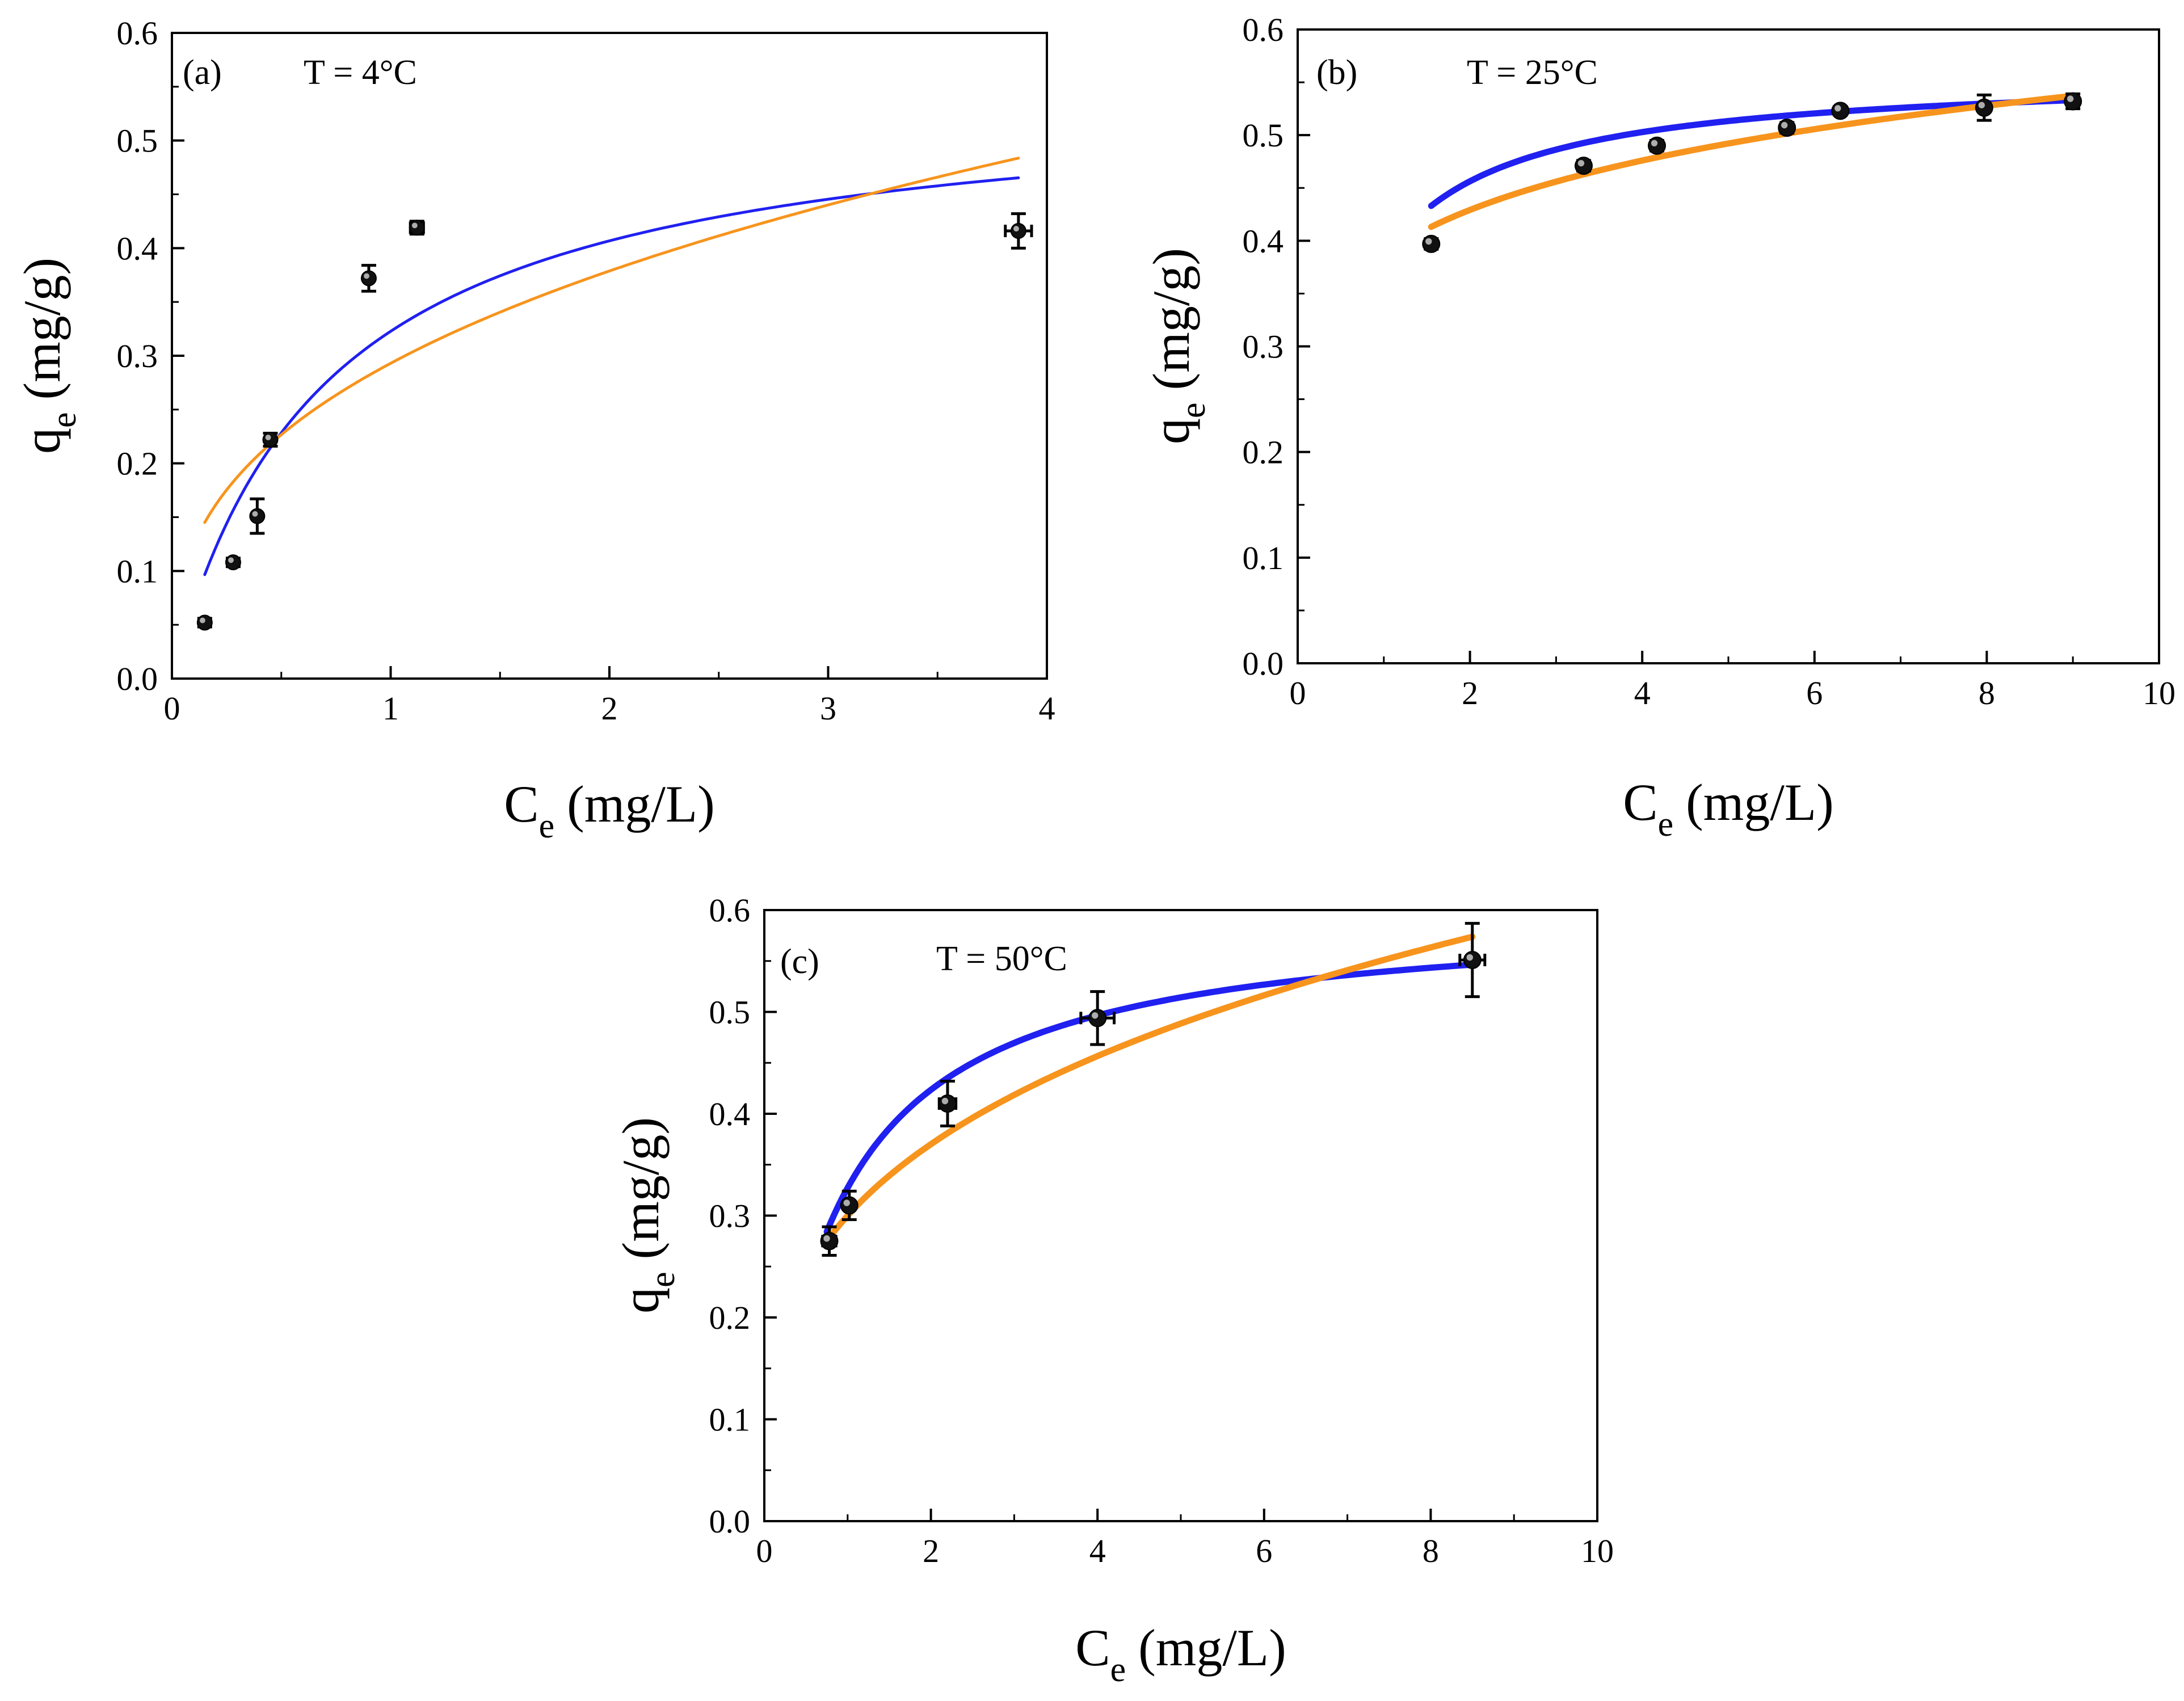 The image size is (2184, 1701). Describe the element at coordinates (1180, 1654) in the screenshot. I see `panel-c-xlabel: Ce (mg/L)` at that location.